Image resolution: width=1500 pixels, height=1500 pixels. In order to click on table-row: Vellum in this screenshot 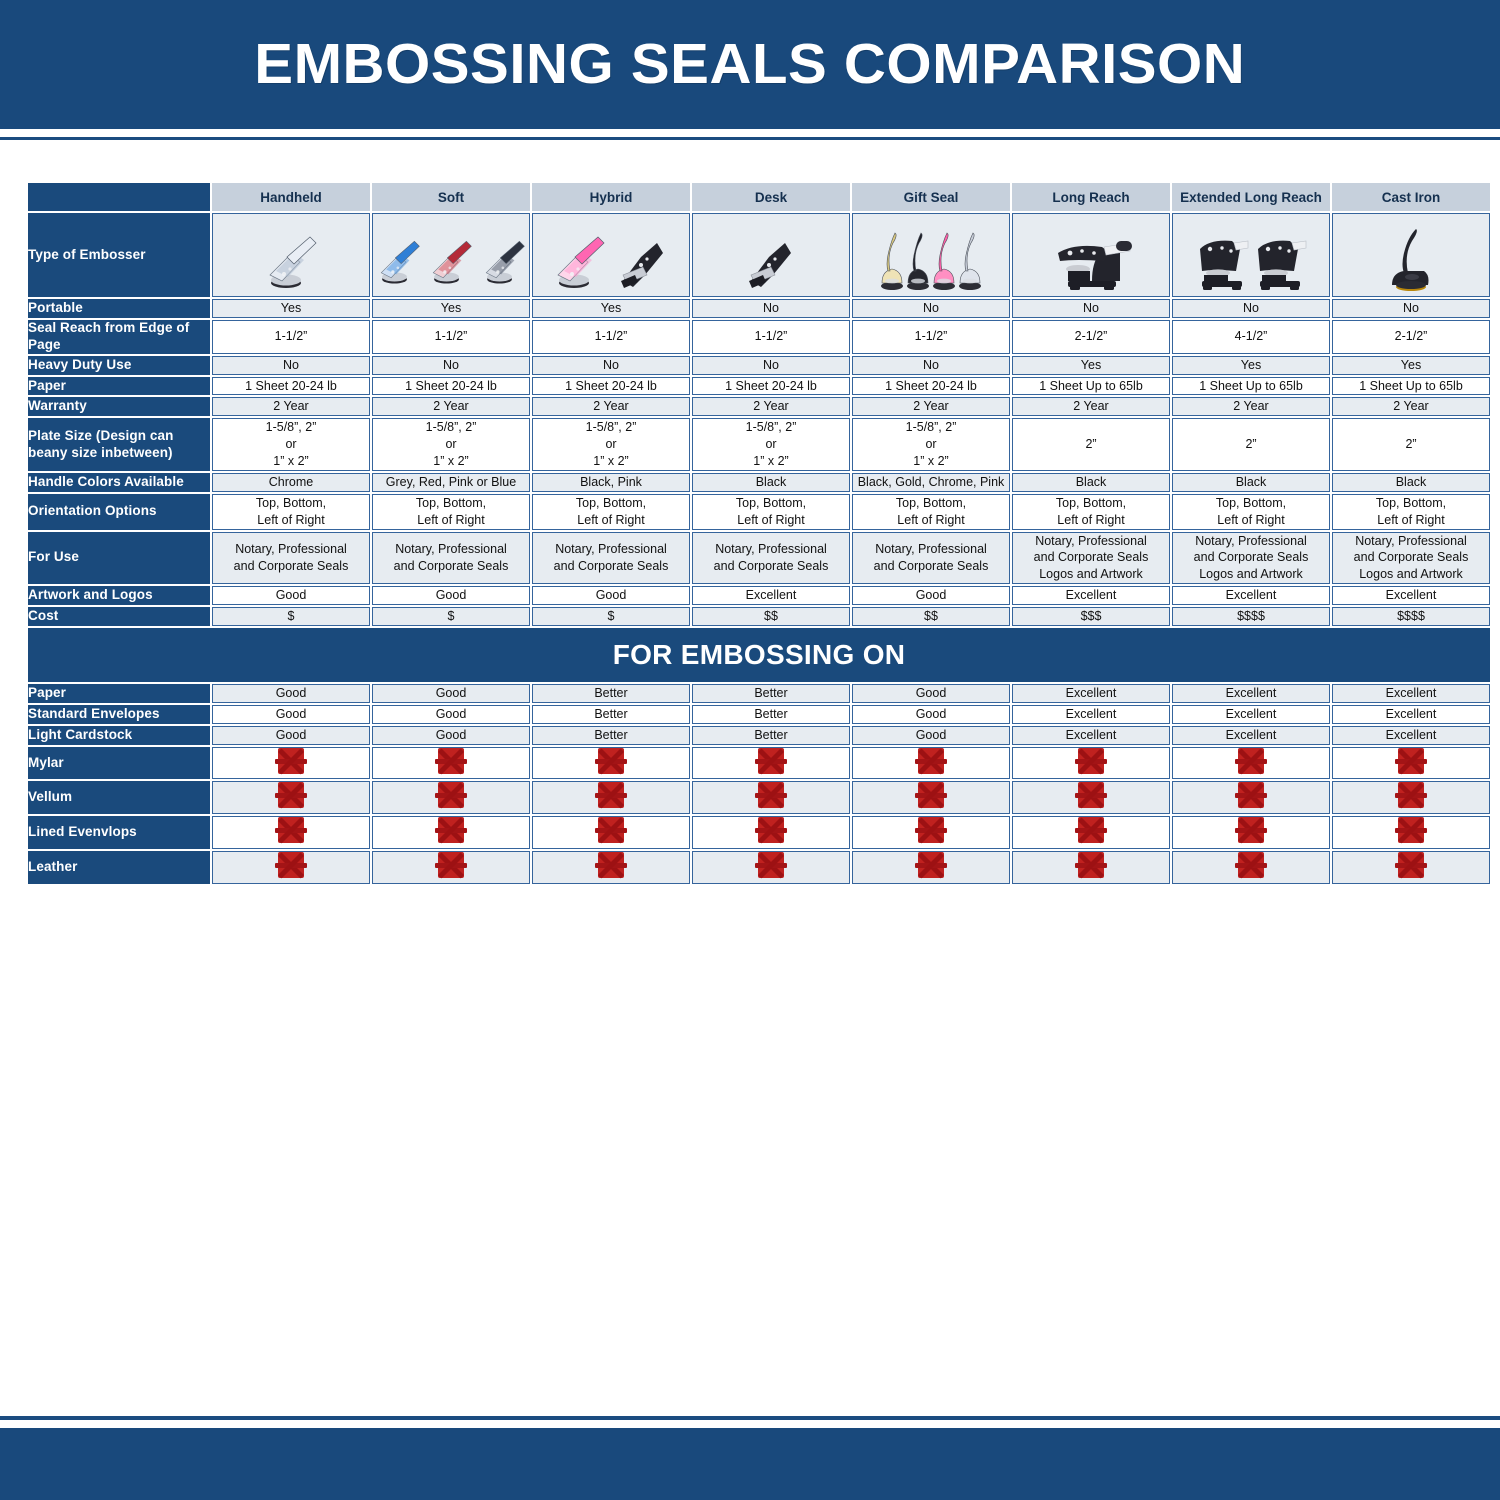, I will do `click(759, 798)`.